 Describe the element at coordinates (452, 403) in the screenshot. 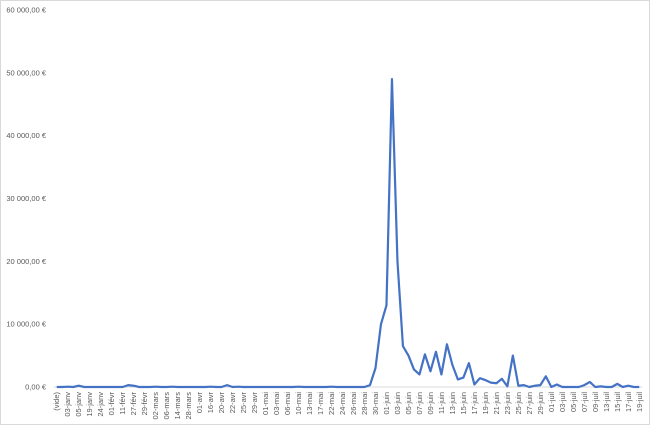

I see `x-tick-label: 13-juin` at that location.